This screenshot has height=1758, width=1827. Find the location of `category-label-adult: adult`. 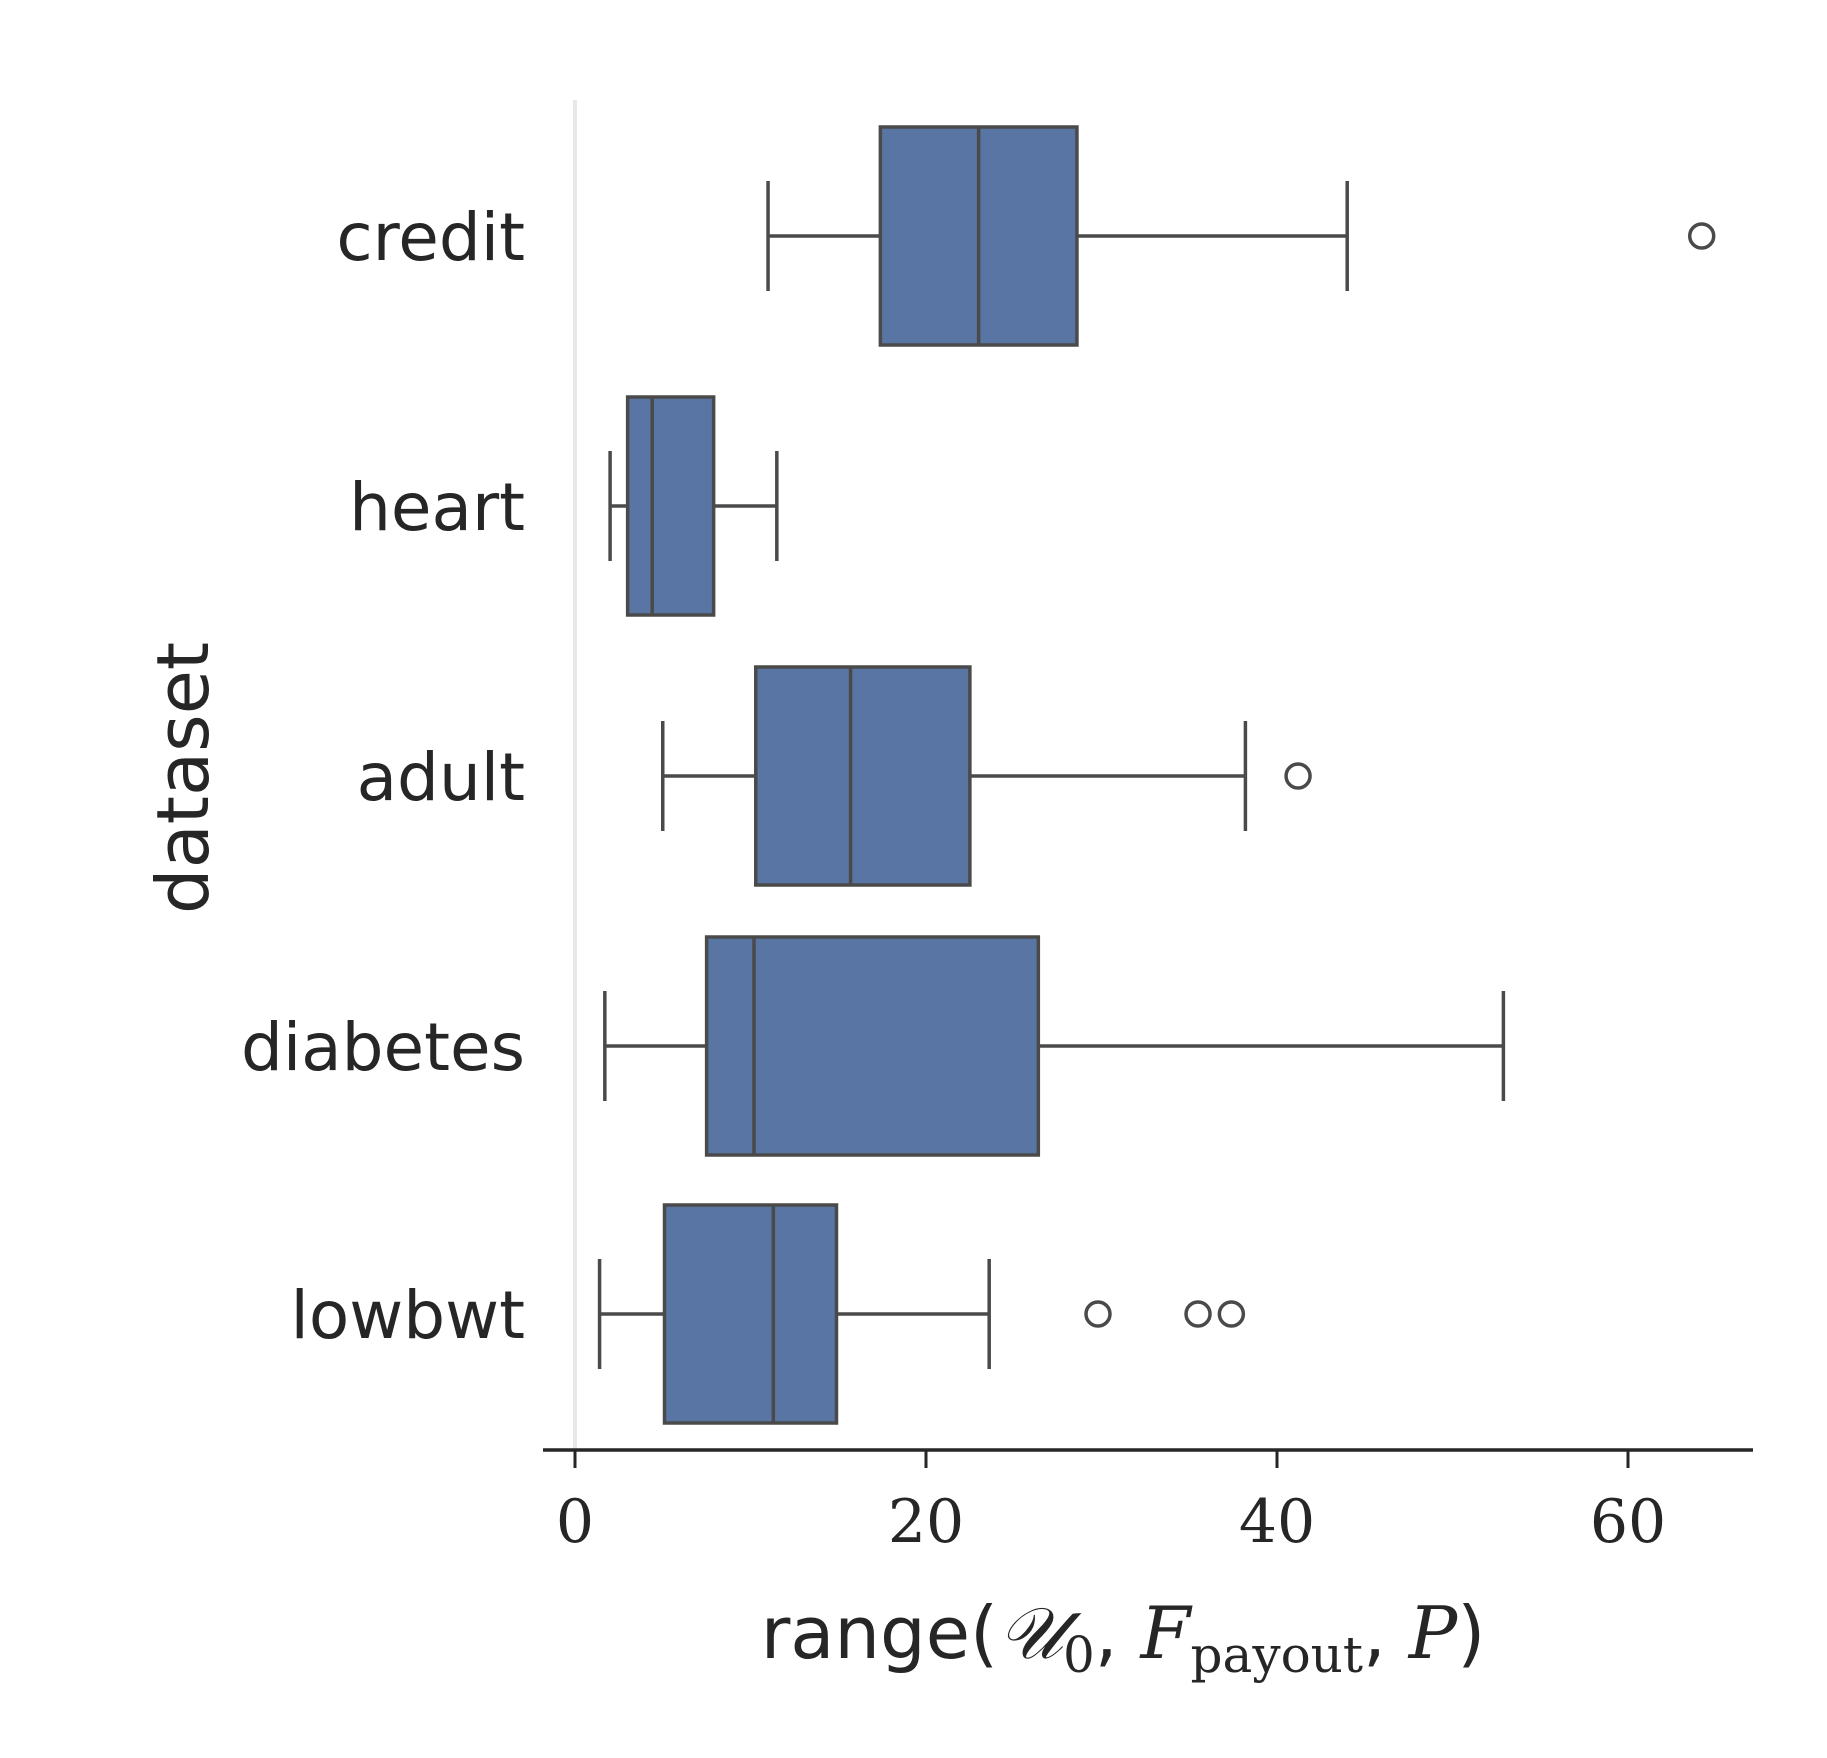

category-label-adult: adult is located at coordinates (441, 777).